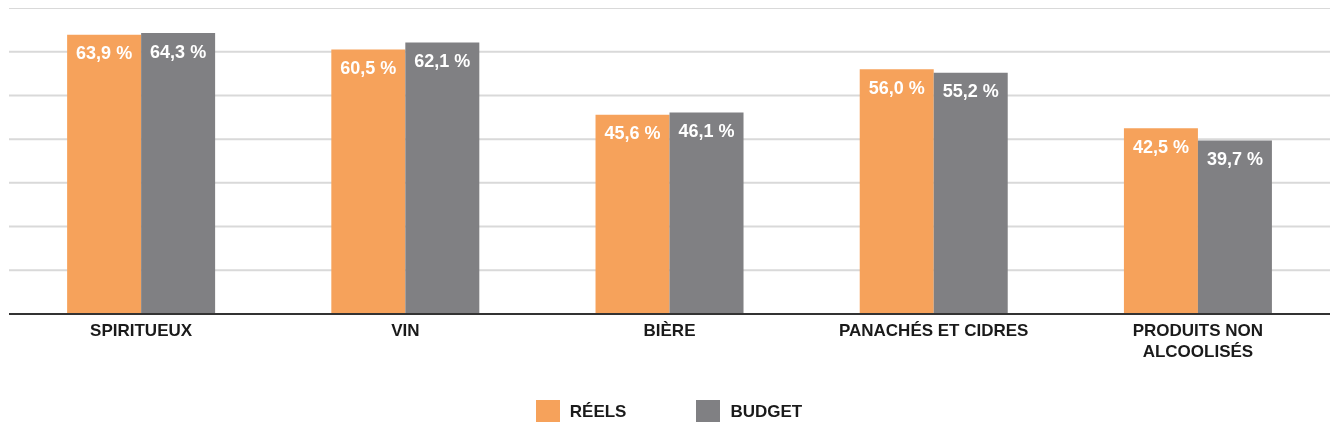  I want to click on data-label: 39,7 %, so click(1234, 159).